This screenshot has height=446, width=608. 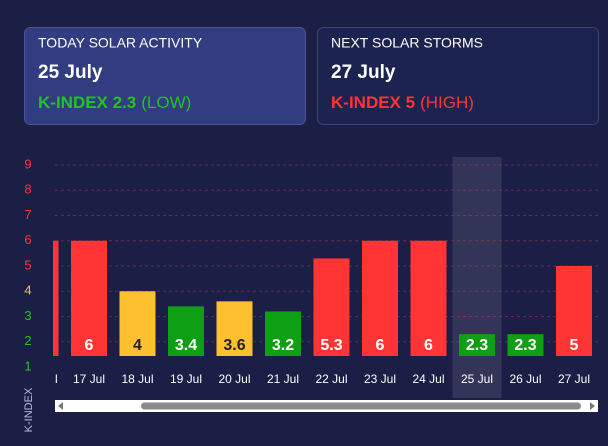 I want to click on index-label: K-INDEX 2.3, so click(x=87, y=102).